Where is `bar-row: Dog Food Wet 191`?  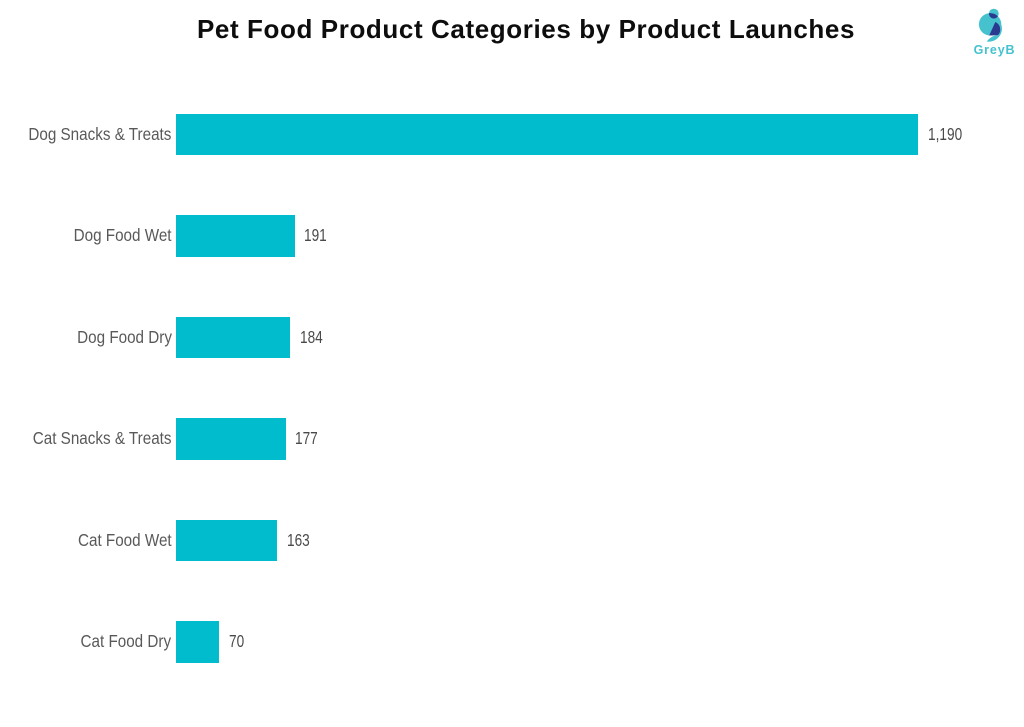 bar-row: Dog Food Wet 191 is located at coordinates (512, 236).